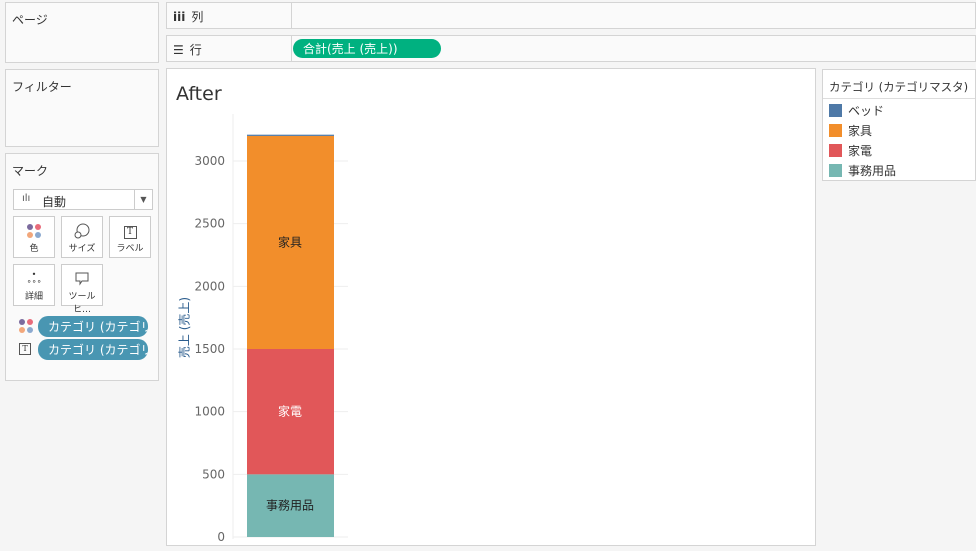 The image size is (976, 551). Describe the element at coordinates (33, 297) in the screenshot. I see `detail-label: 詳細` at that location.